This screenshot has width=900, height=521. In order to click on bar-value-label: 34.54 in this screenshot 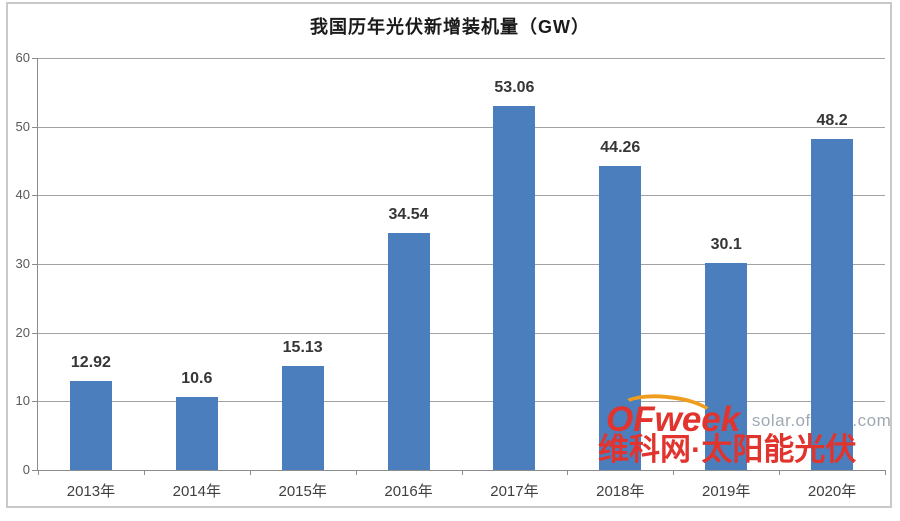, I will do `click(408, 214)`.